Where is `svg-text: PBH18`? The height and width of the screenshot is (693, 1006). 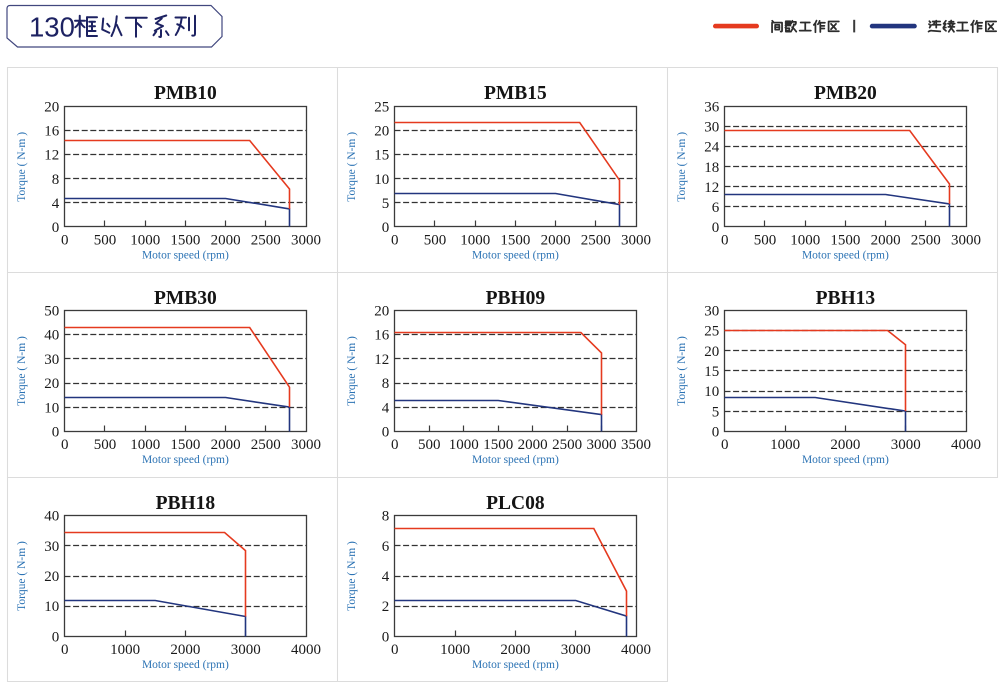 svg-text: PBH18 is located at coordinates (186, 503).